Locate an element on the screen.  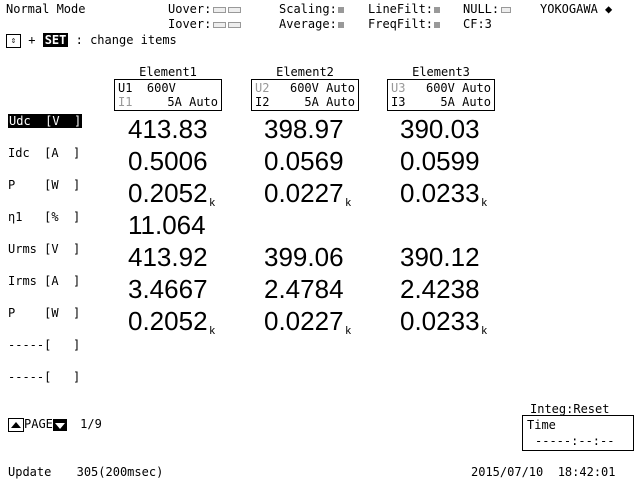
value-p2-e2: 0.0227 k is located at coordinates (308, 321).